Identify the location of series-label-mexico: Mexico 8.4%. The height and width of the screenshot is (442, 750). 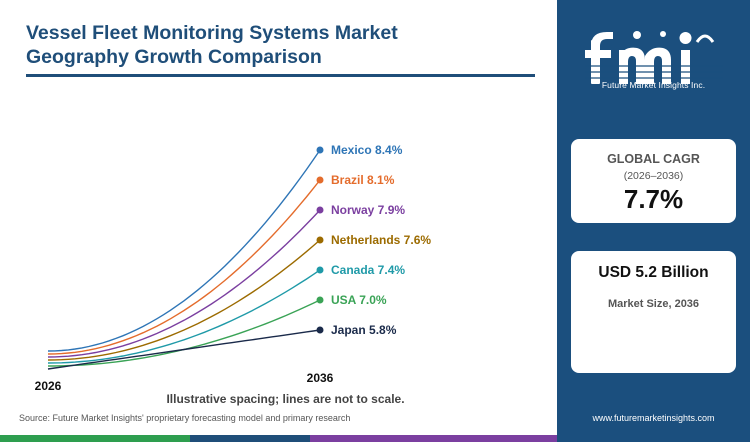
(367, 150).